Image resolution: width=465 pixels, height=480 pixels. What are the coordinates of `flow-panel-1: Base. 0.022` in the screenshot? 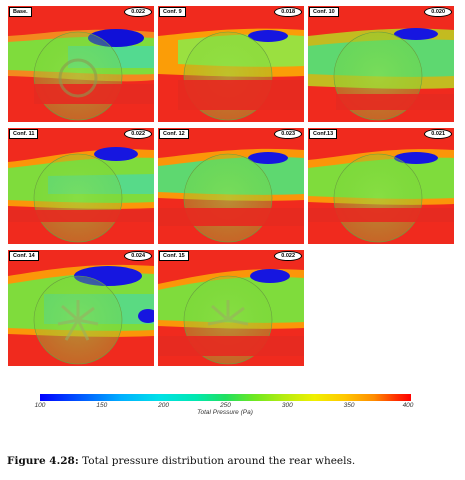 It's located at (81, 64).